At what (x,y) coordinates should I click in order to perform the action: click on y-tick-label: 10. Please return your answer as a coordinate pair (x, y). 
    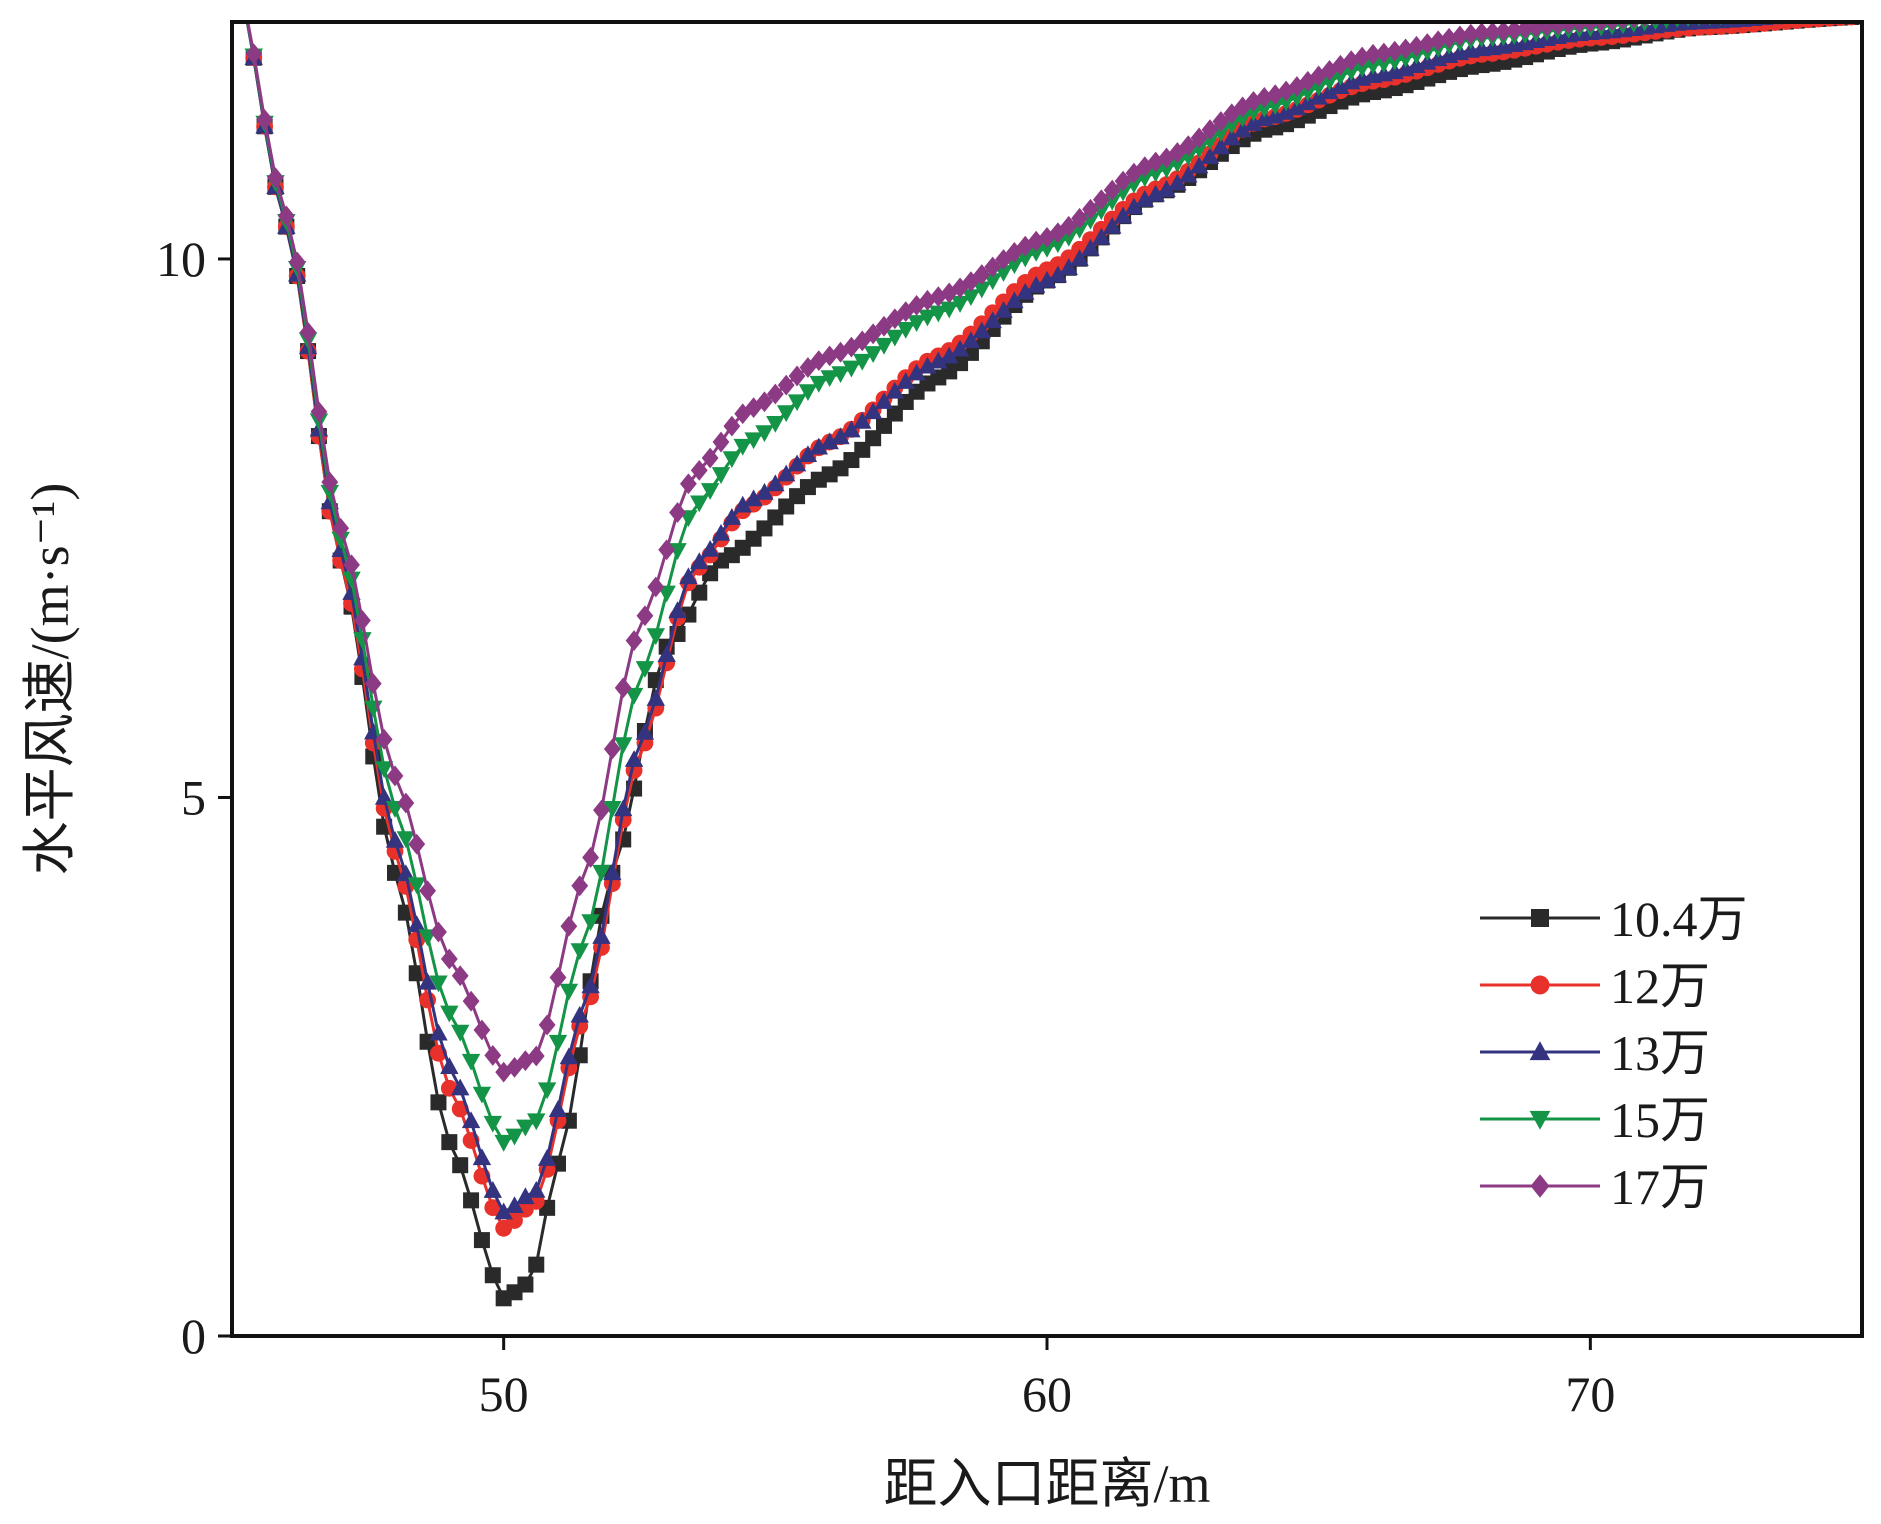
    Looking at the image, I should click on (181, 259).